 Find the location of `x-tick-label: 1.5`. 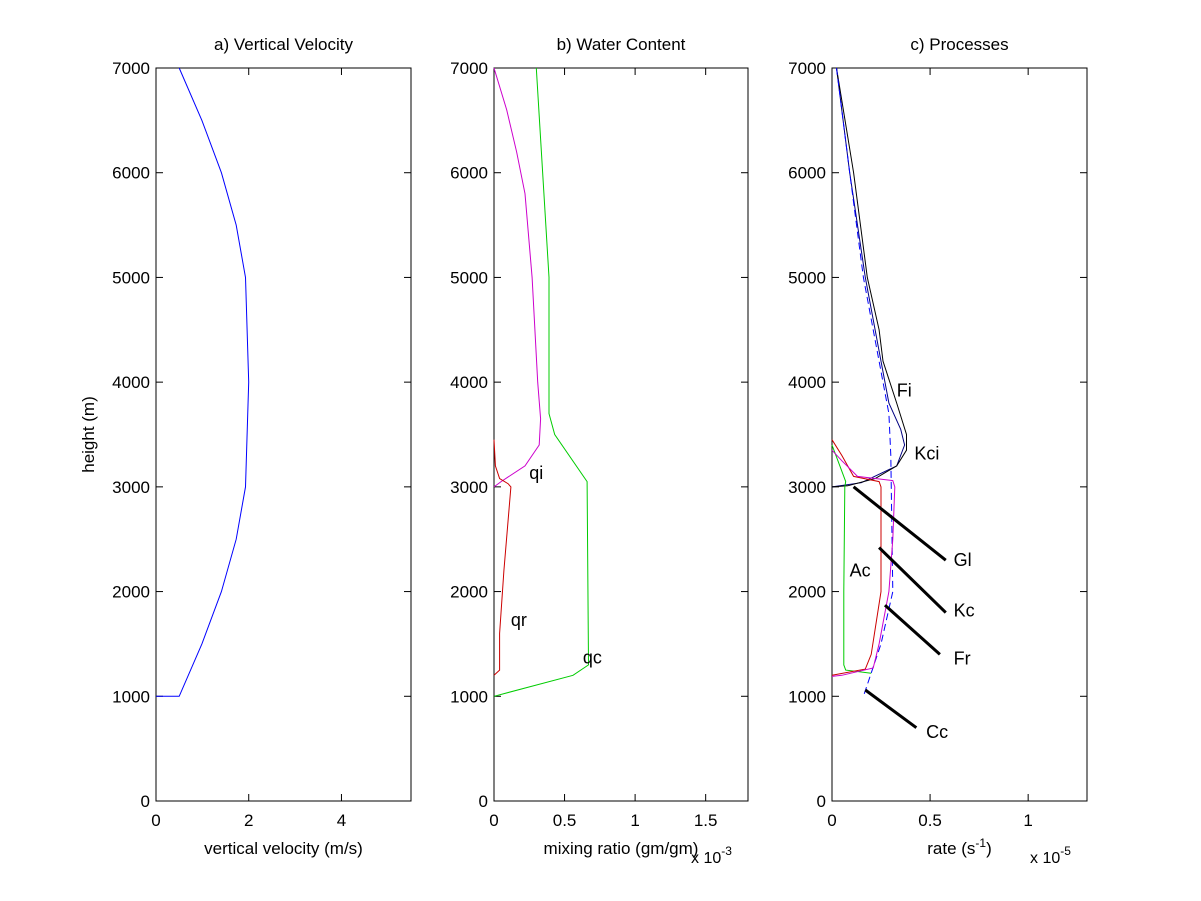

x-tick-label: 1.5 is located at coordinates (706, 820).